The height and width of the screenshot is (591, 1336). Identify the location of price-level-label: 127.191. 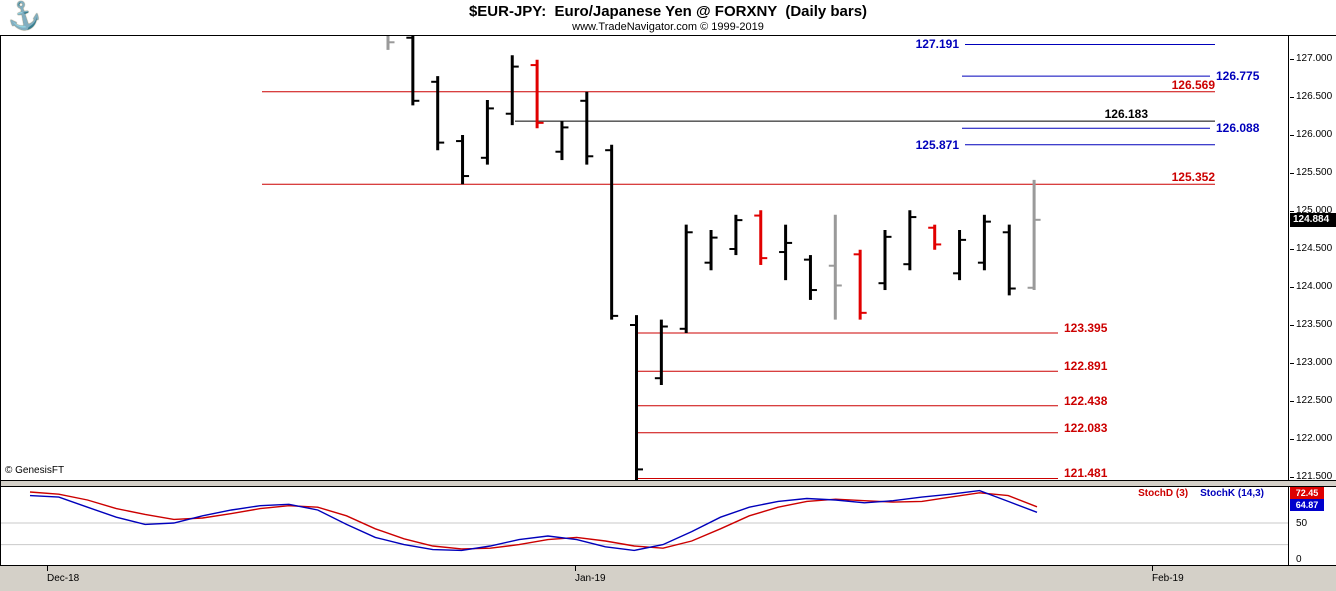
(937, 44).